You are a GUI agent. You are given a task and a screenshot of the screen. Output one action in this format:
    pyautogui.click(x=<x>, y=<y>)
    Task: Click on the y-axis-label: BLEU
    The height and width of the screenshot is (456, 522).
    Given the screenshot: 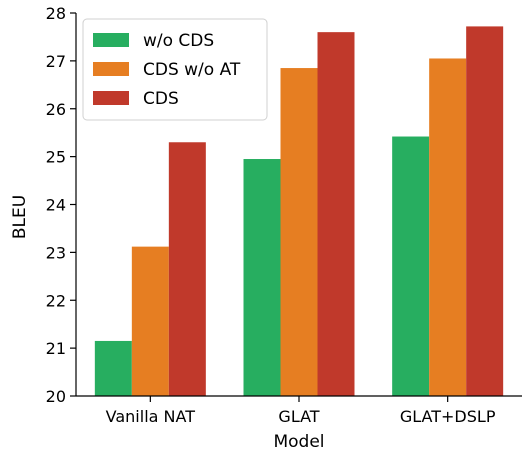 What is the action you would take?
    pyautogui.click(x=20, y=217)
    